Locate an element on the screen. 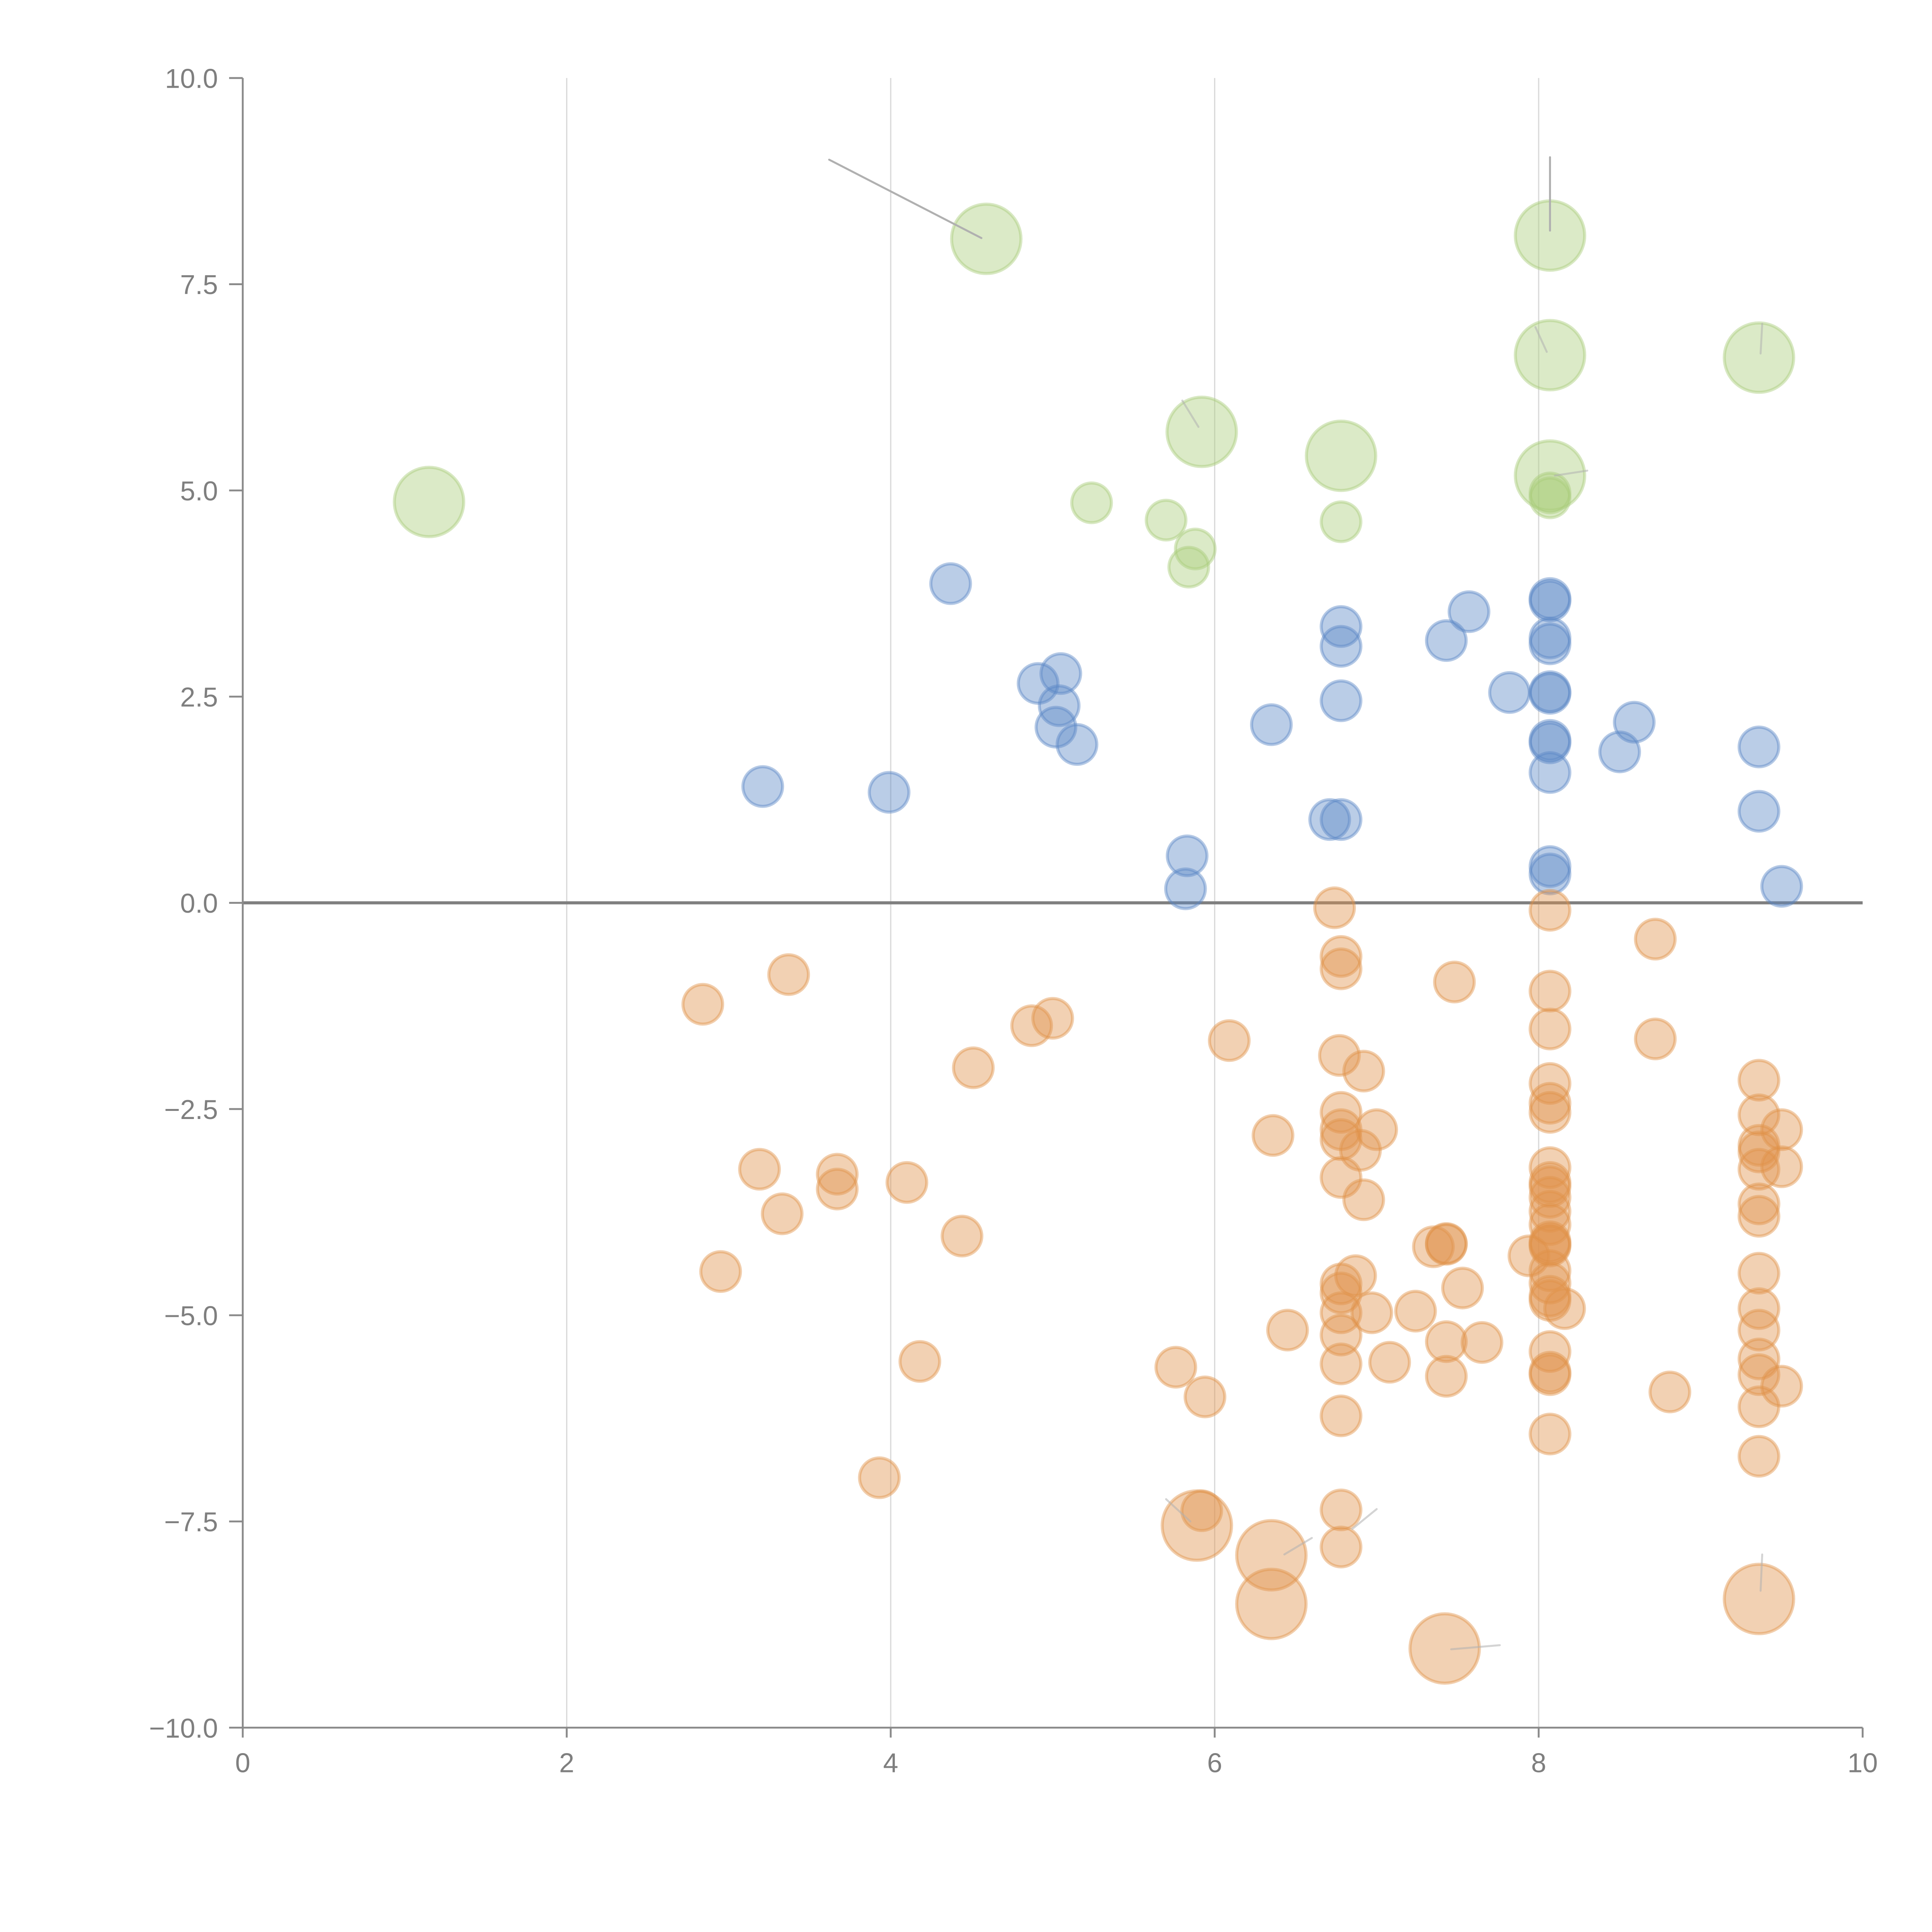 This screenshot has height=1932, width=1932. y-tick-label: −10.0 is located at coordinates (184, 1728).